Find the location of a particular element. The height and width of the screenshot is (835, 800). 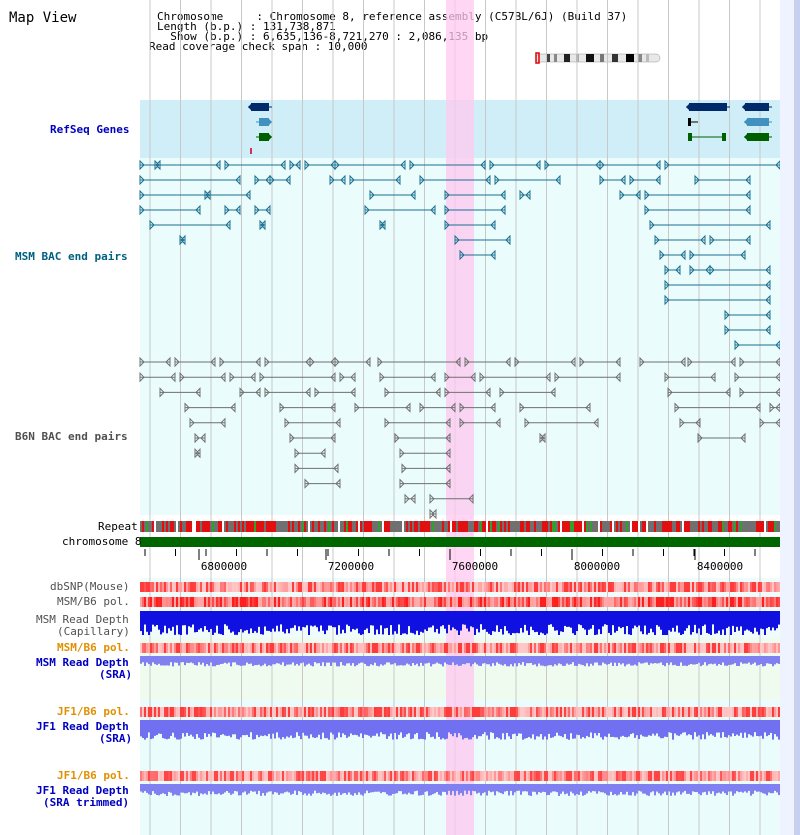

track-label-msm-depth-cap: MSM Read Depth is located at coordinates (82, 619).